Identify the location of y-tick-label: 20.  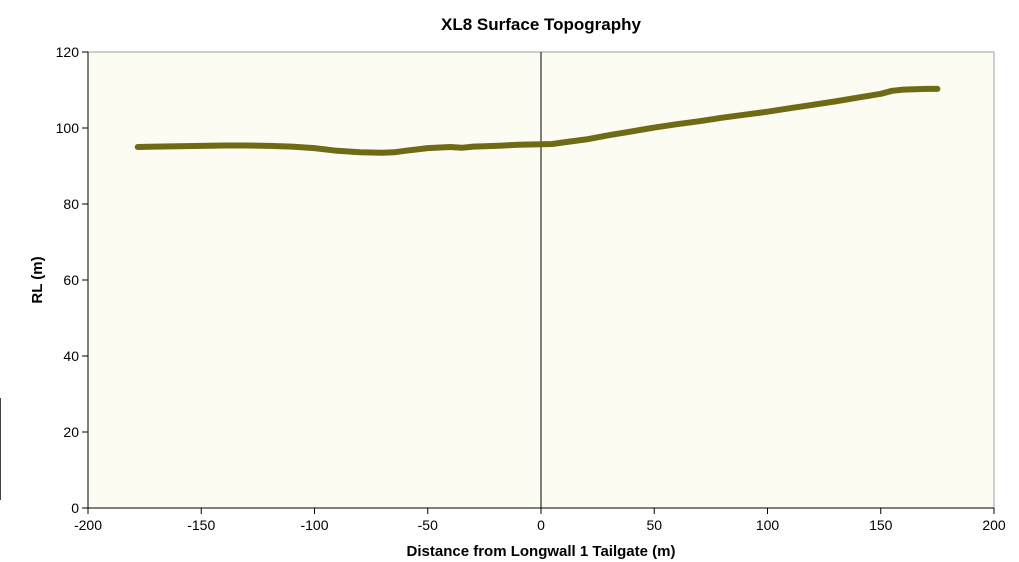
(71, 432).